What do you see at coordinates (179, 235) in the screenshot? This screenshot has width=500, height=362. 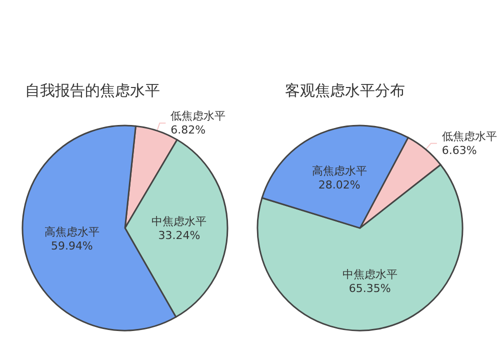 I see `data-label: 33.24%` at bounding box center [179, 235].